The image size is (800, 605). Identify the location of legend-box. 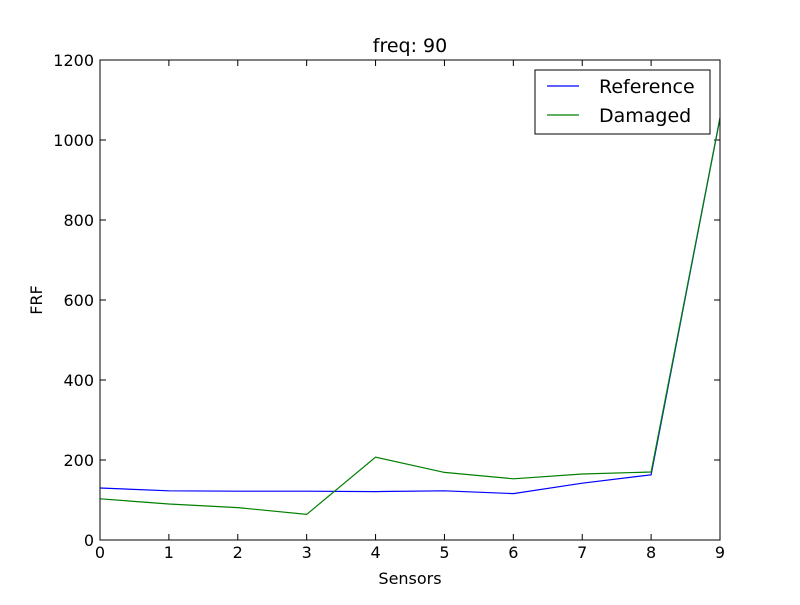
(622, 102).